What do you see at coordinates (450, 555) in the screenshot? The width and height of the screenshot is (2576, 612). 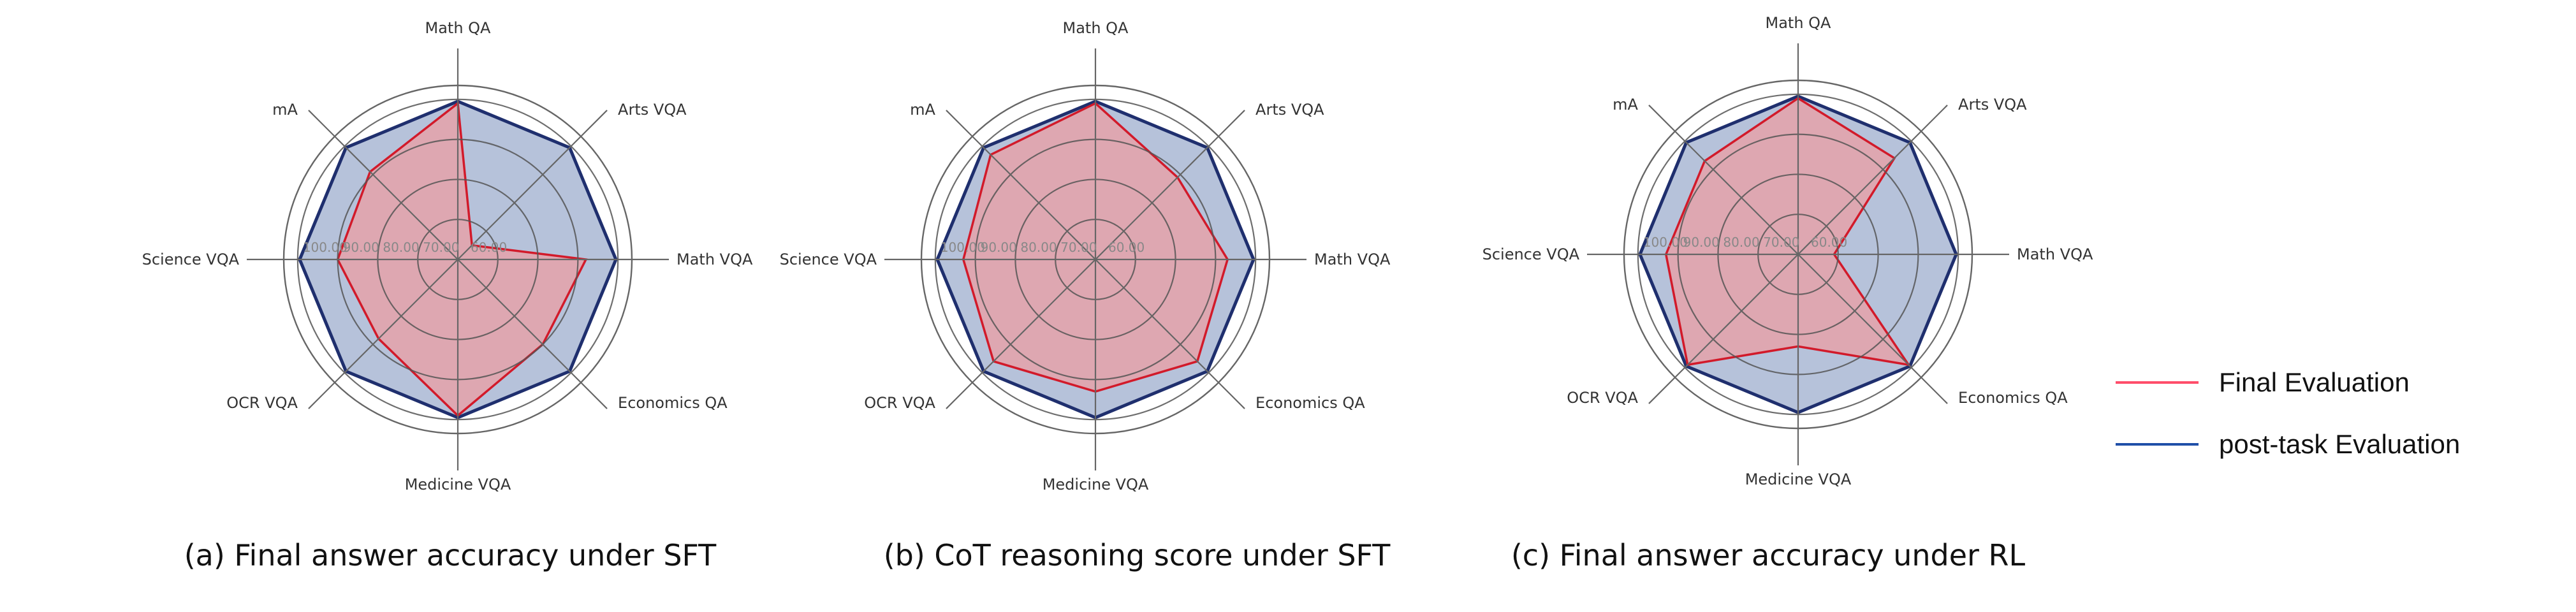 I see `panel-caption: (a) Final answer accuracy under SFT` at bounding box center [450, 555].